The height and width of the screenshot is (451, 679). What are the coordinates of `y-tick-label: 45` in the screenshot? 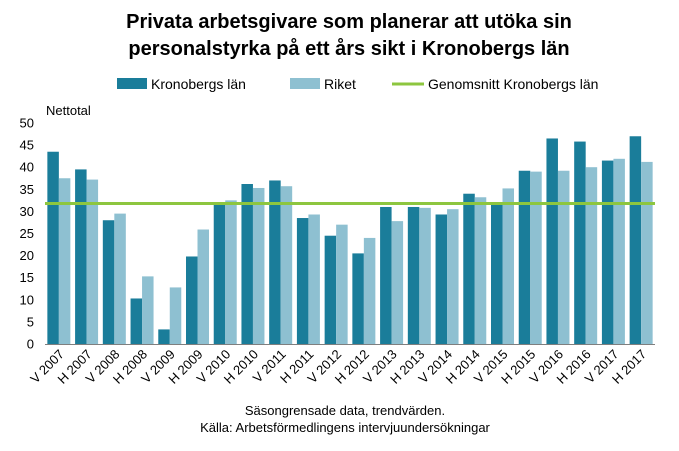 It's located at (27, 145).